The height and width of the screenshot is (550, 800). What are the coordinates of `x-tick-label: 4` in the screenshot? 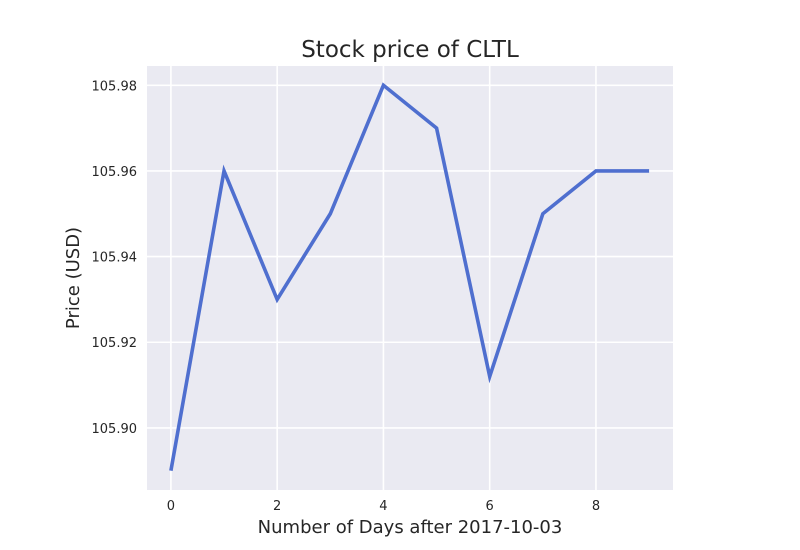 It's located at (383, 506).